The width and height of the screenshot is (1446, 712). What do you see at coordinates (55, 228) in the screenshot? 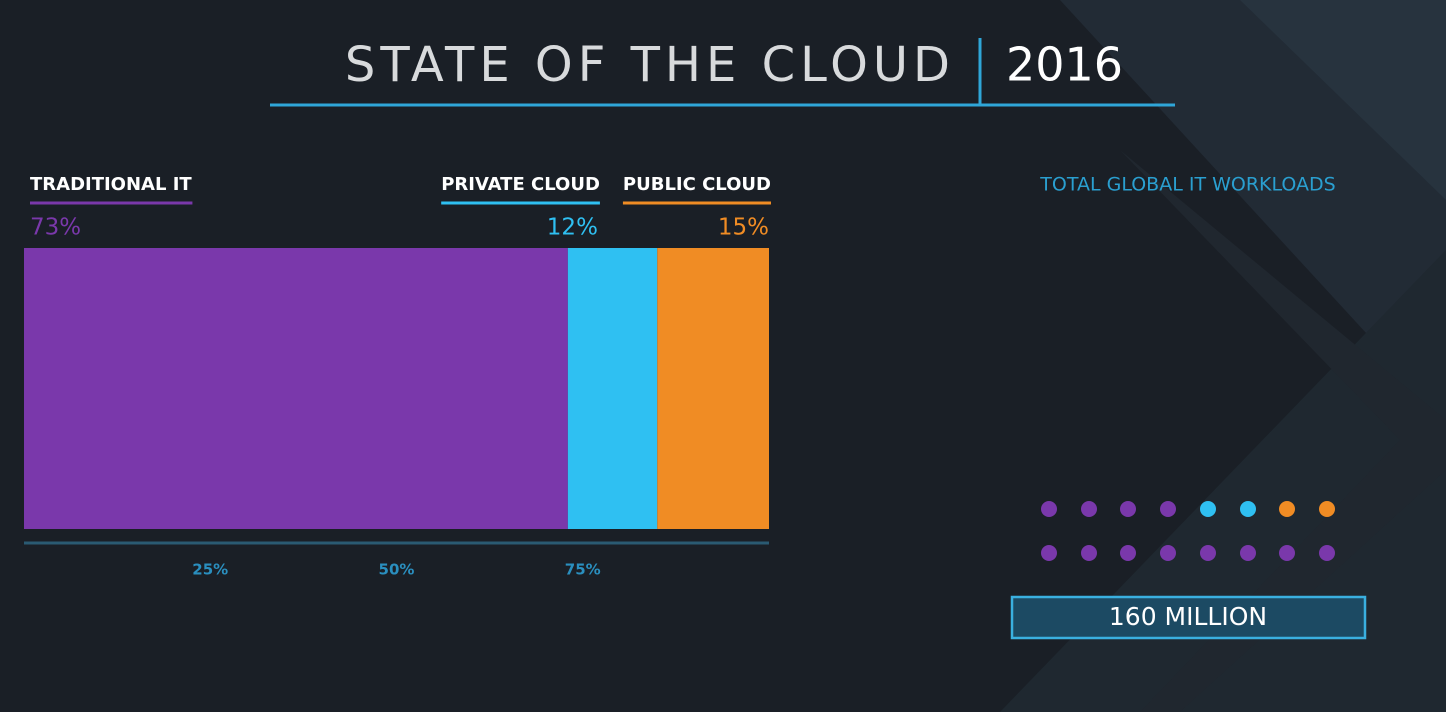
I see `value-label: 73%` at bounding box center [55, 228].